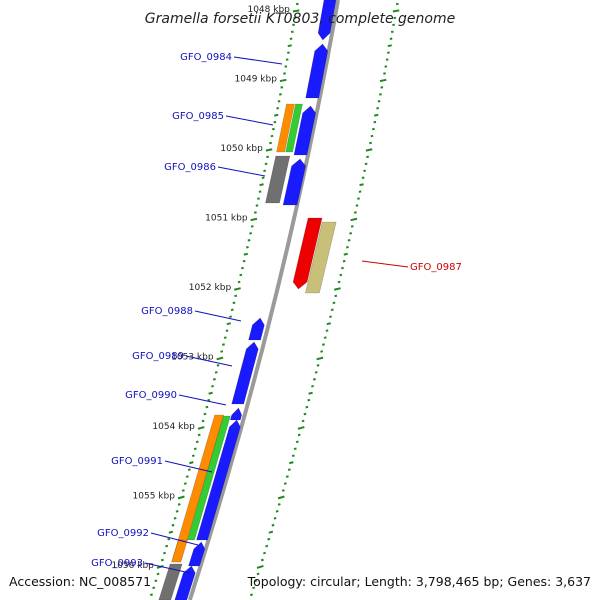  What do you see at coordinates (206, 57) in the screenshot?
I see `gene-label: GFO_0984` at bounding box center [206, 57].